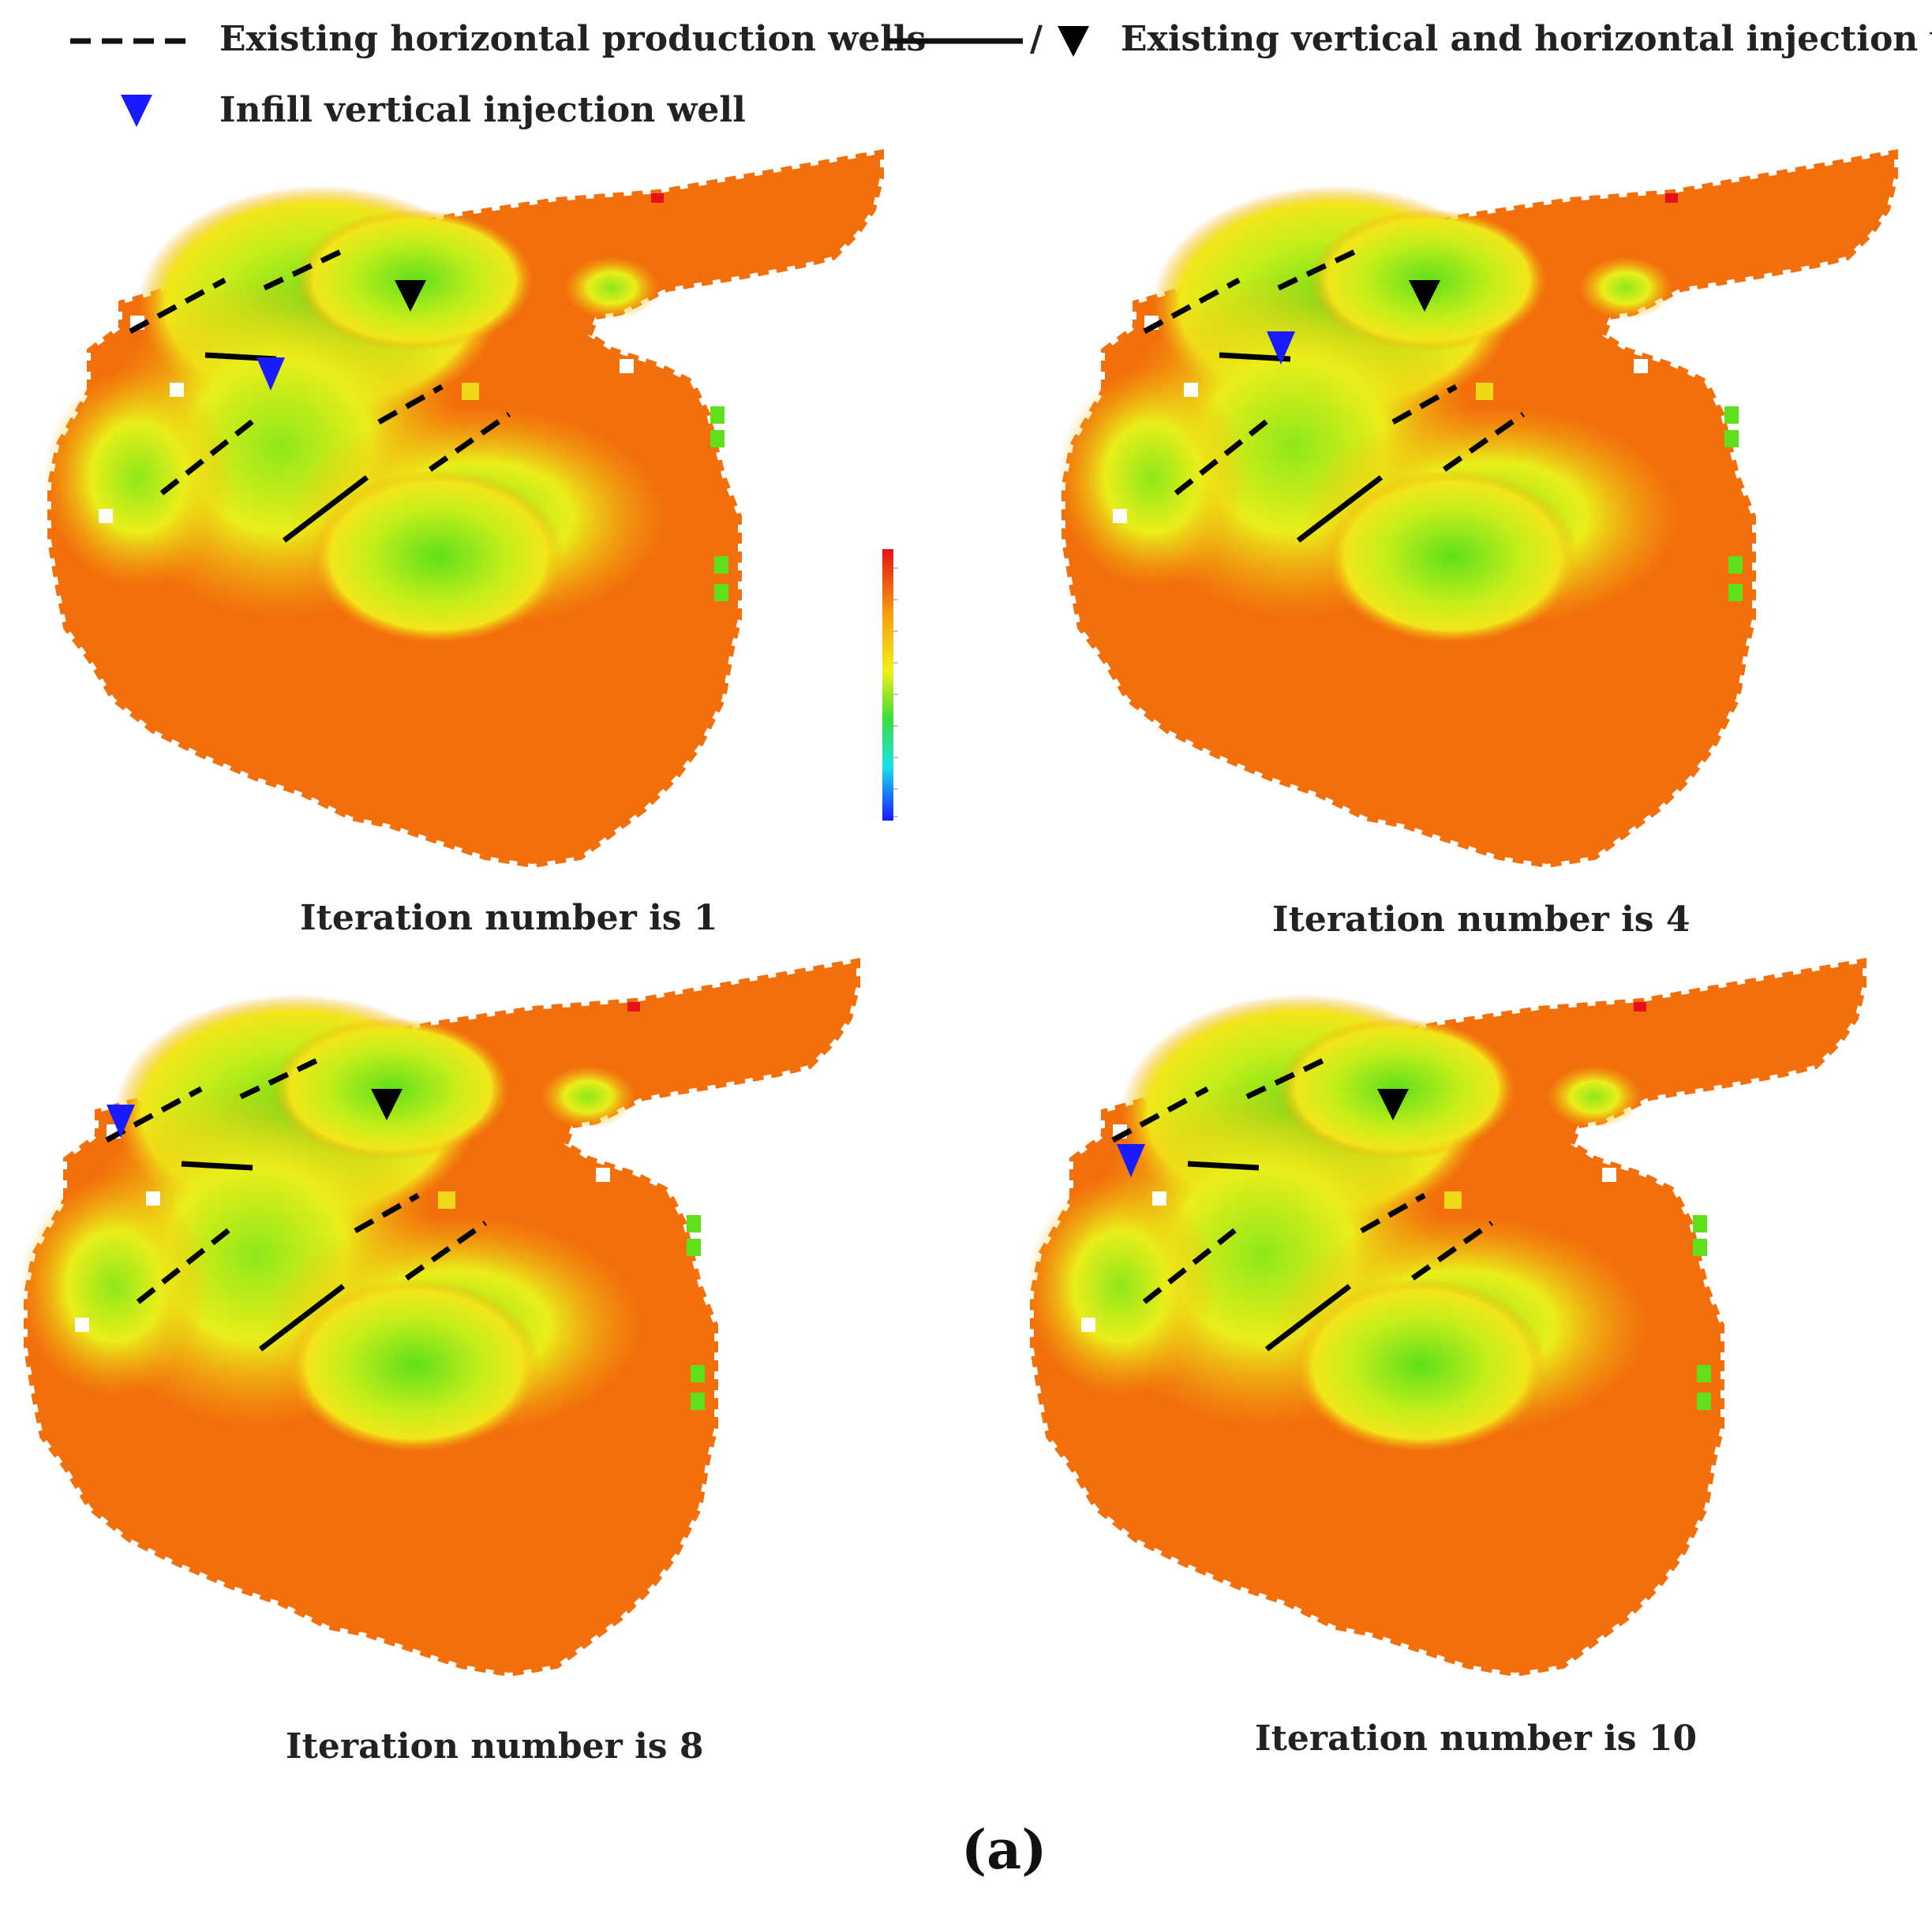  Describe the element at coordinates (1481, 919) in the screenshot. I see `panel-caption-4: Iteration number is 4` at that location.